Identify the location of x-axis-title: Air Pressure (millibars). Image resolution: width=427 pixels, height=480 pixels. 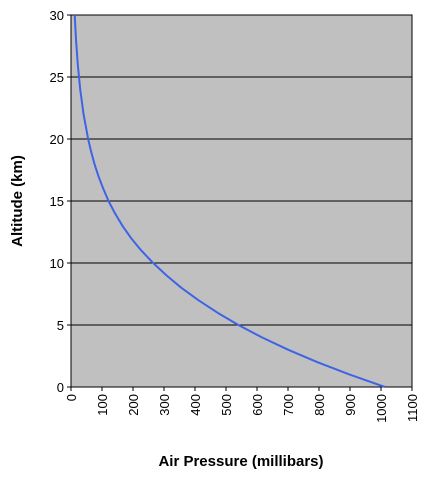
(240, 461).